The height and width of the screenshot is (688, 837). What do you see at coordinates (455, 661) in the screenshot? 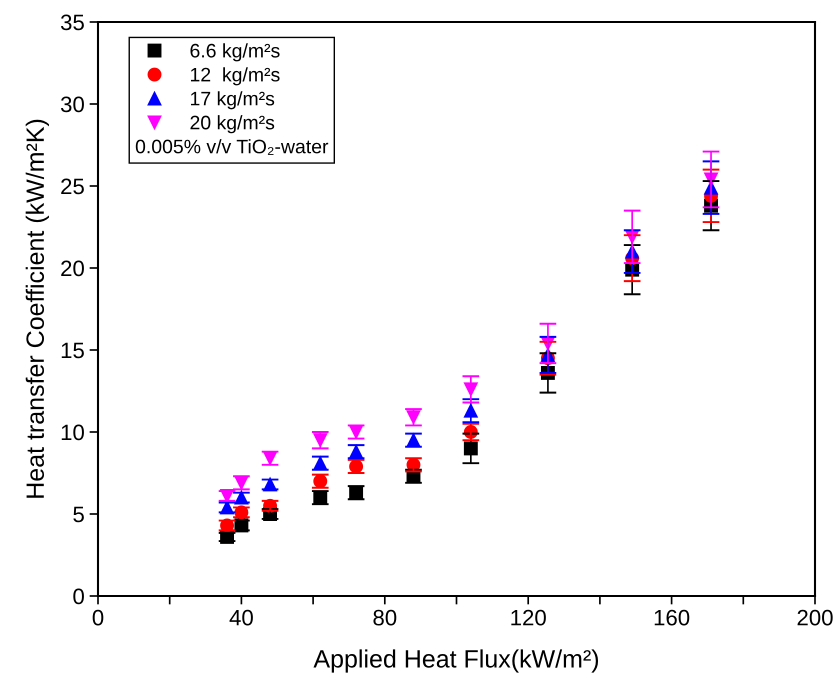
I see `x-axis-title: Applied Heat Flux(kW/m²)` at bounding box center [455, 661].